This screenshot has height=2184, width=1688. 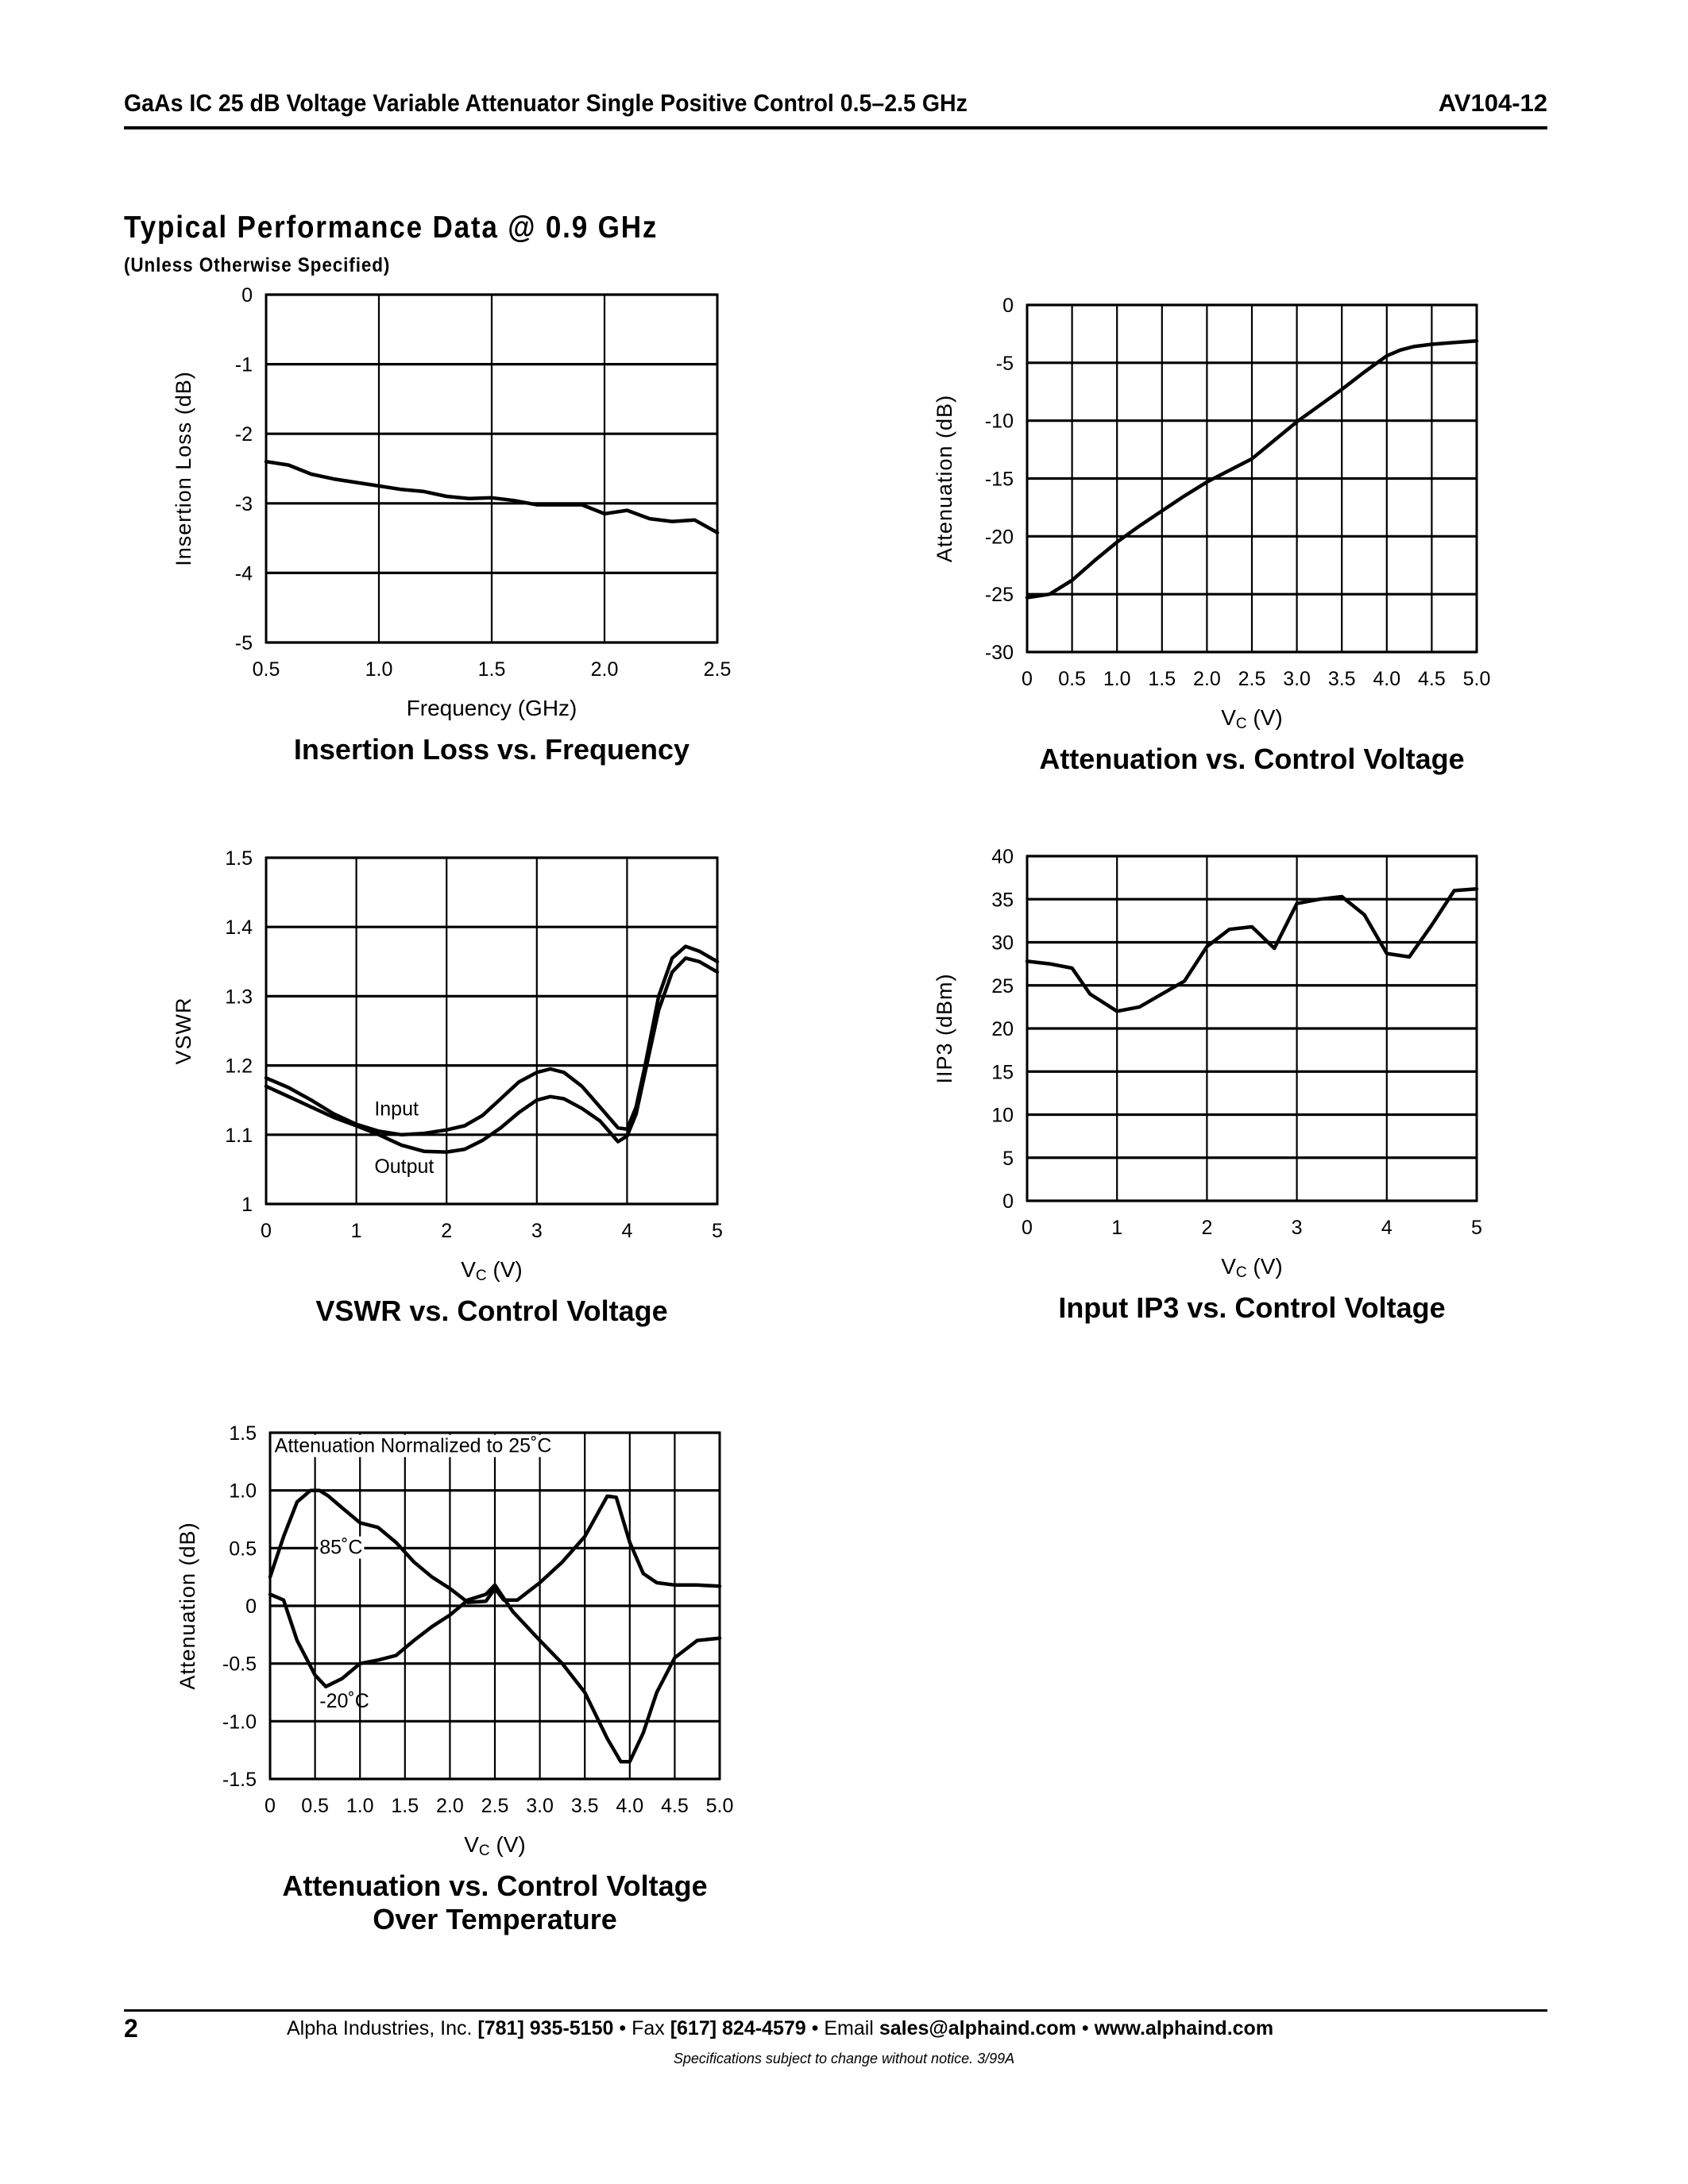 What do you see at coordinates (247, 1205) in the screenshot?
I see `y-tick-label: 1` at bounding box center [247, 1205].